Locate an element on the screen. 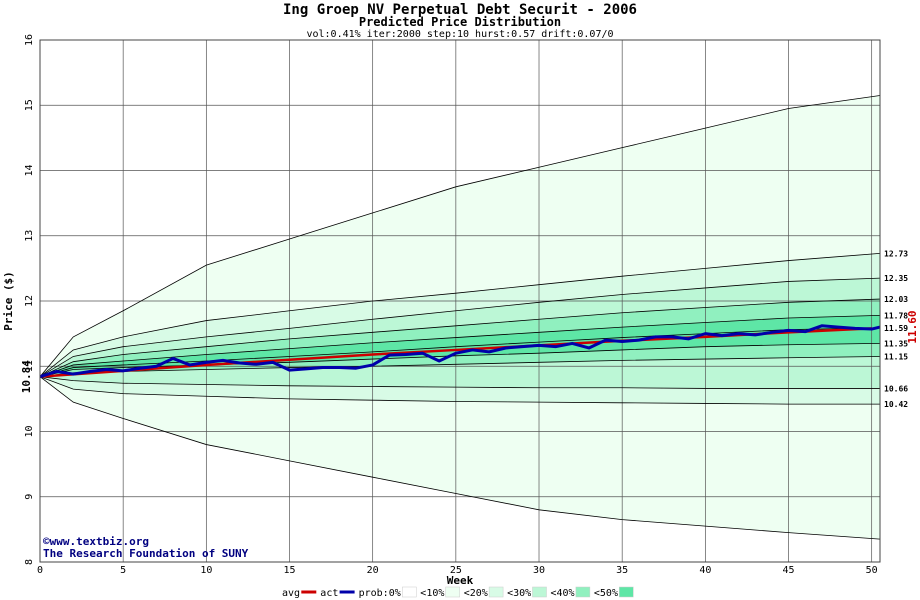 The height and width of the screenshot is (600, 920). right-band-label: 10.66 is located at coordinates (896, 388).